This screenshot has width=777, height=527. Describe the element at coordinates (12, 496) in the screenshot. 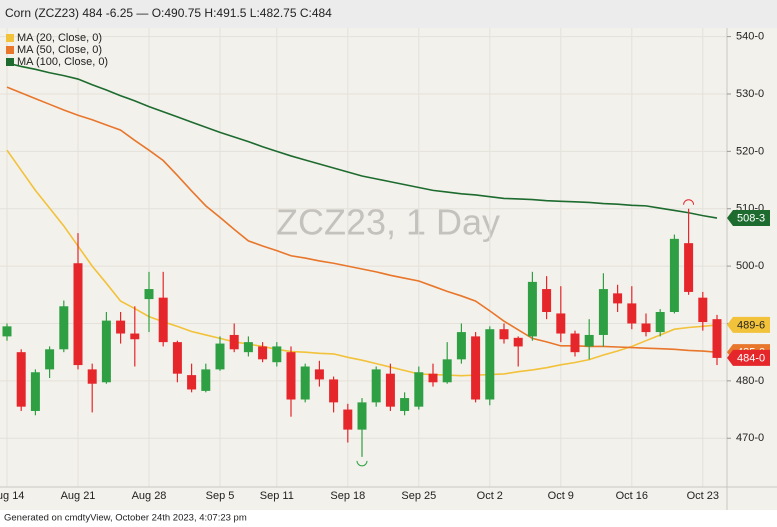

I see `x-tick-label: Aug 14` at that location.